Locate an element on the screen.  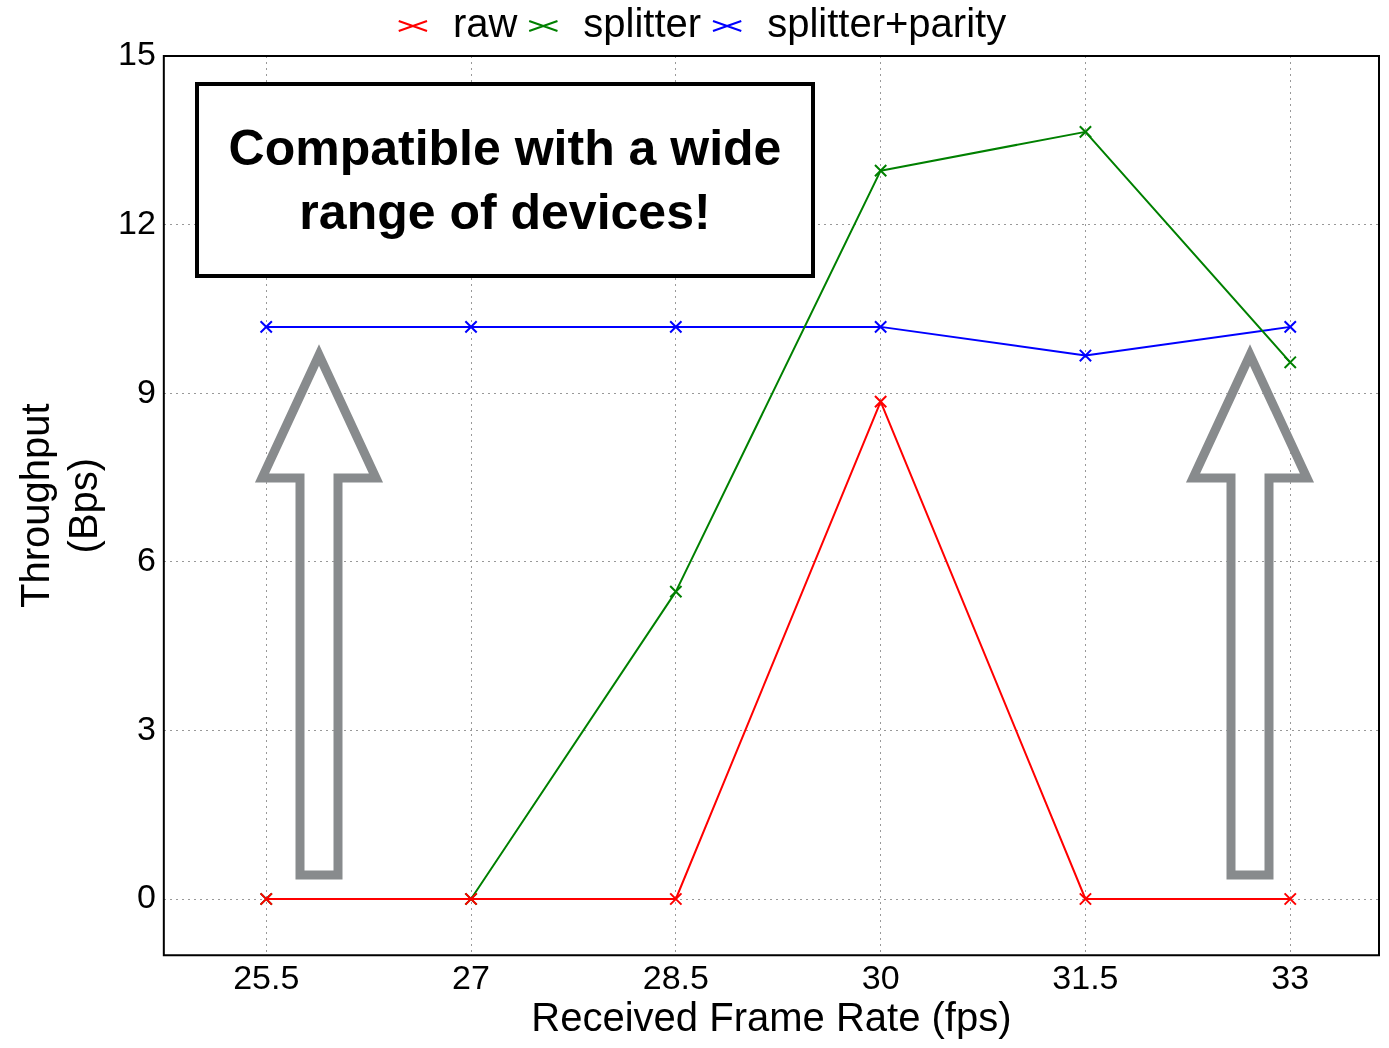
x-tick-label: 27 is located at coordinates (471, 976).